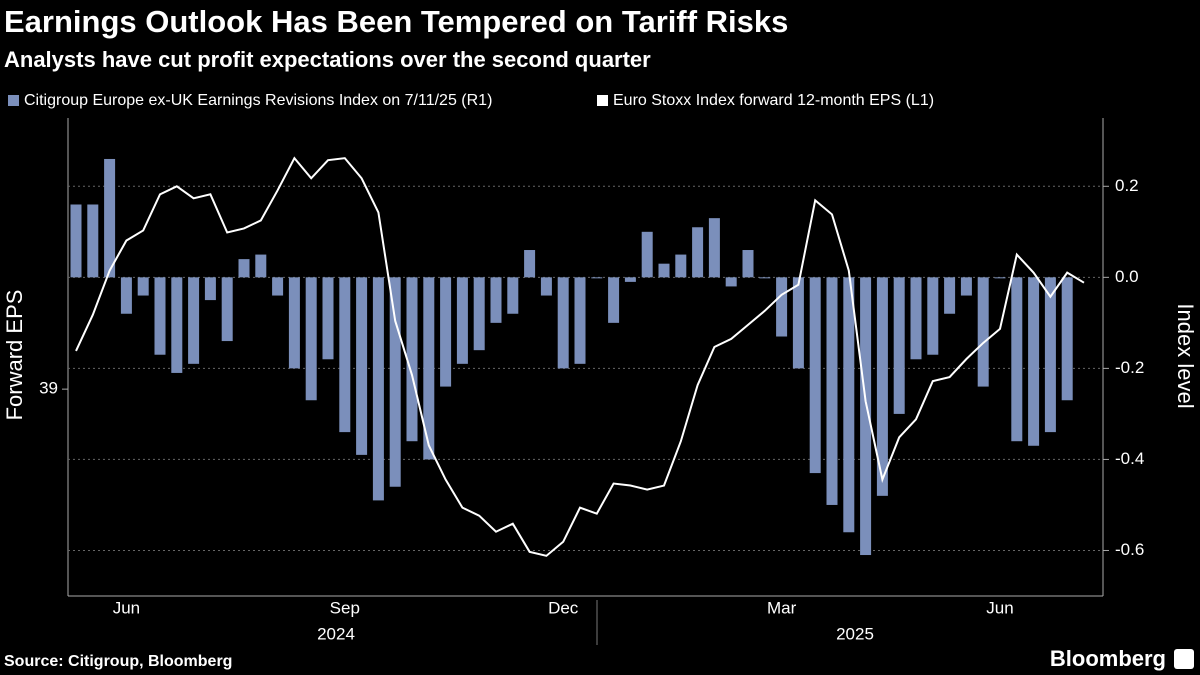 The width and height of the screenshot is (1200, 675). What do you see at coordinates (14, 355) in the screenshot?
I see `y-axis-label: Forward EPS` at bounding box center [14, 355].